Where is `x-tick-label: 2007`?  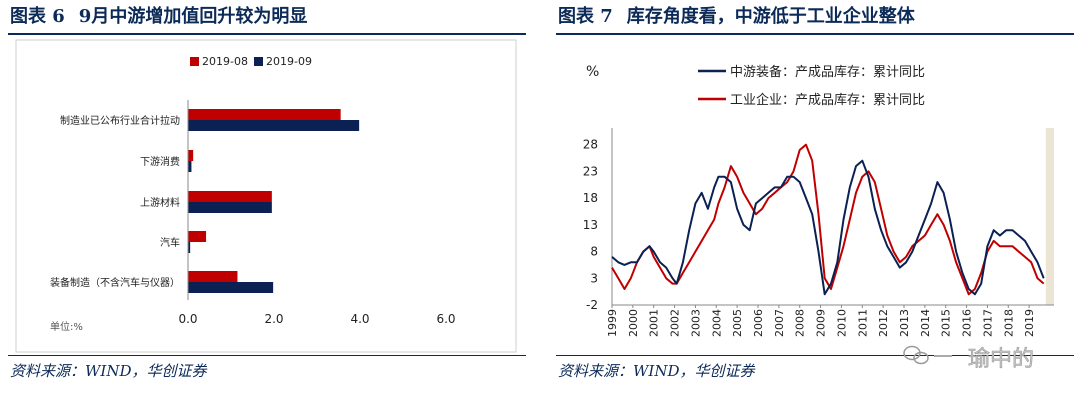
x-tick-label: 2007 is located at coordinates (779, 323).